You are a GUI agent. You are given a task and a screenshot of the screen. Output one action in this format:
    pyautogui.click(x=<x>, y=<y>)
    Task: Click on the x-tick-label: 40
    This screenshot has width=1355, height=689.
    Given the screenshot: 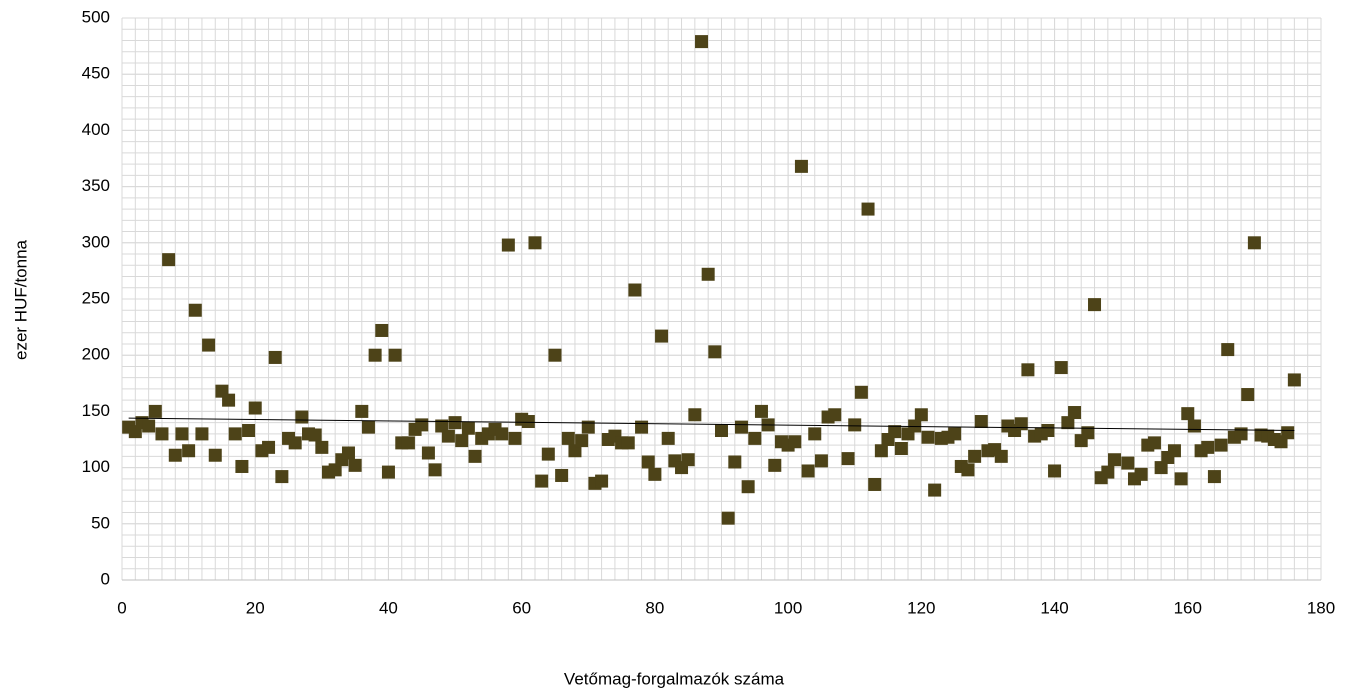 What is the action you would take?
    pyautogui.click(x=388, y=607)
    